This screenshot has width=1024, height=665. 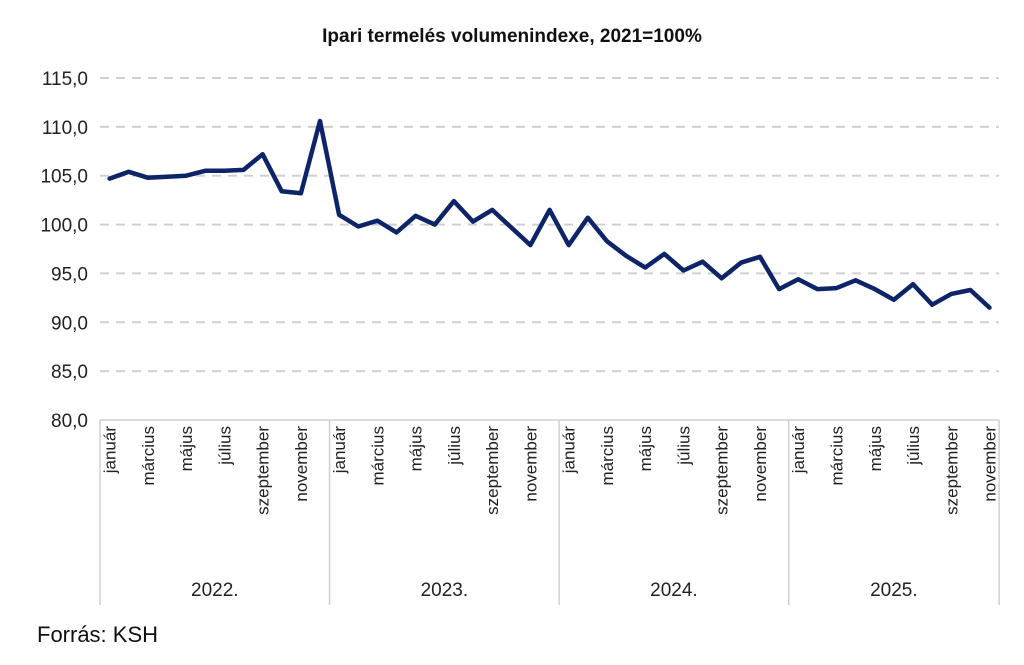 I want to click on y-tick-label: 110,0, so click(x=65, y=128).